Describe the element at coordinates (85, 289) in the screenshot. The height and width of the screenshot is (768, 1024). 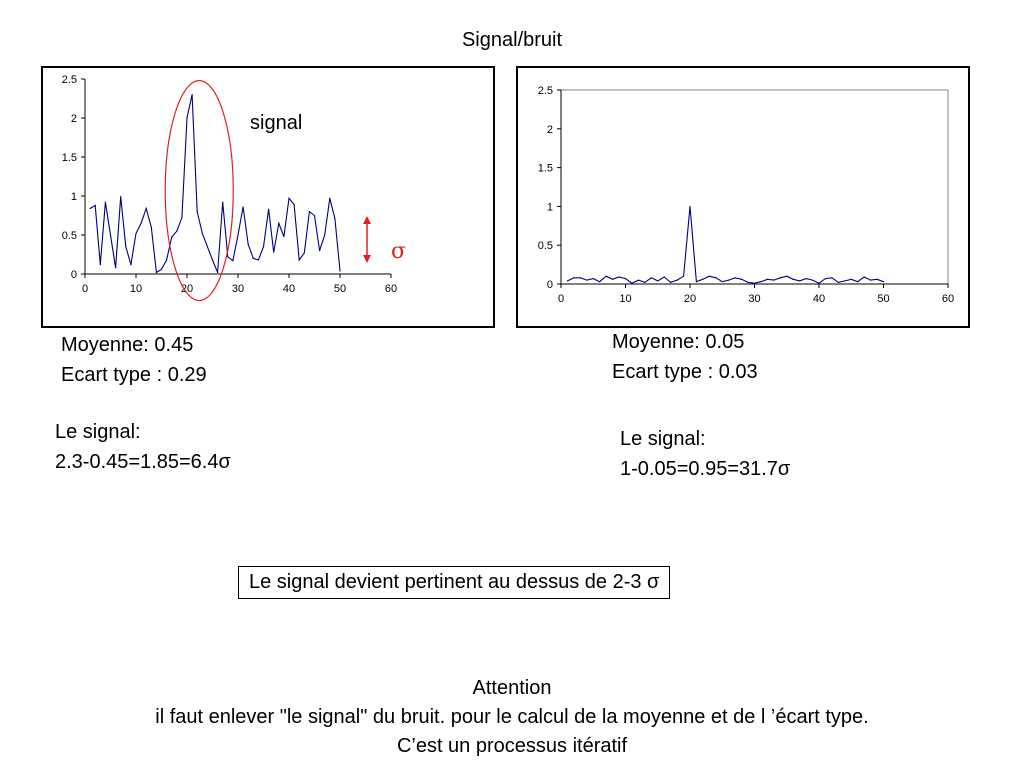
I see `x-tick-label: 0` at that location.